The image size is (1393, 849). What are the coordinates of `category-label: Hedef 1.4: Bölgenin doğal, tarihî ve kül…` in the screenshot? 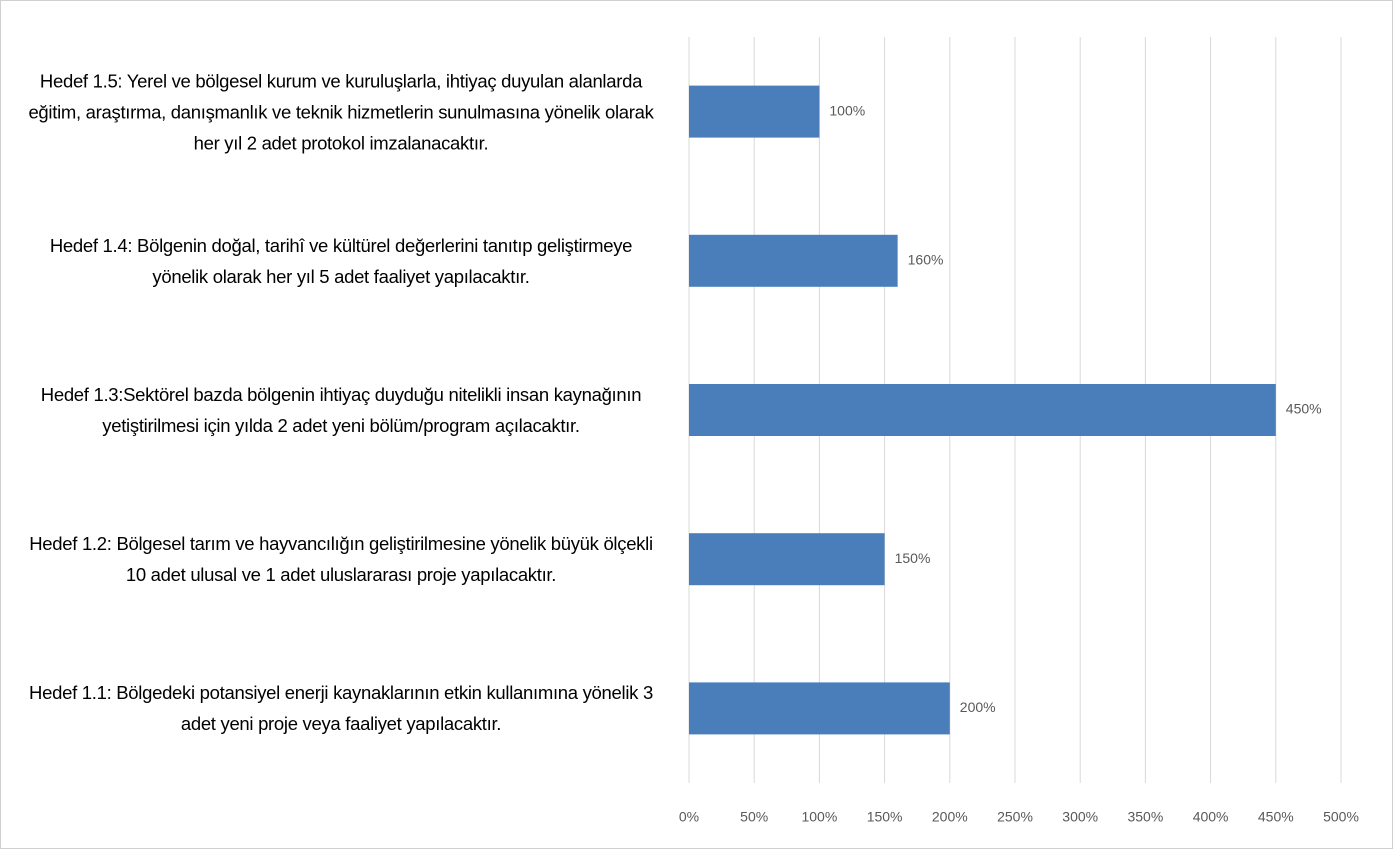 It's located at (341, 260).